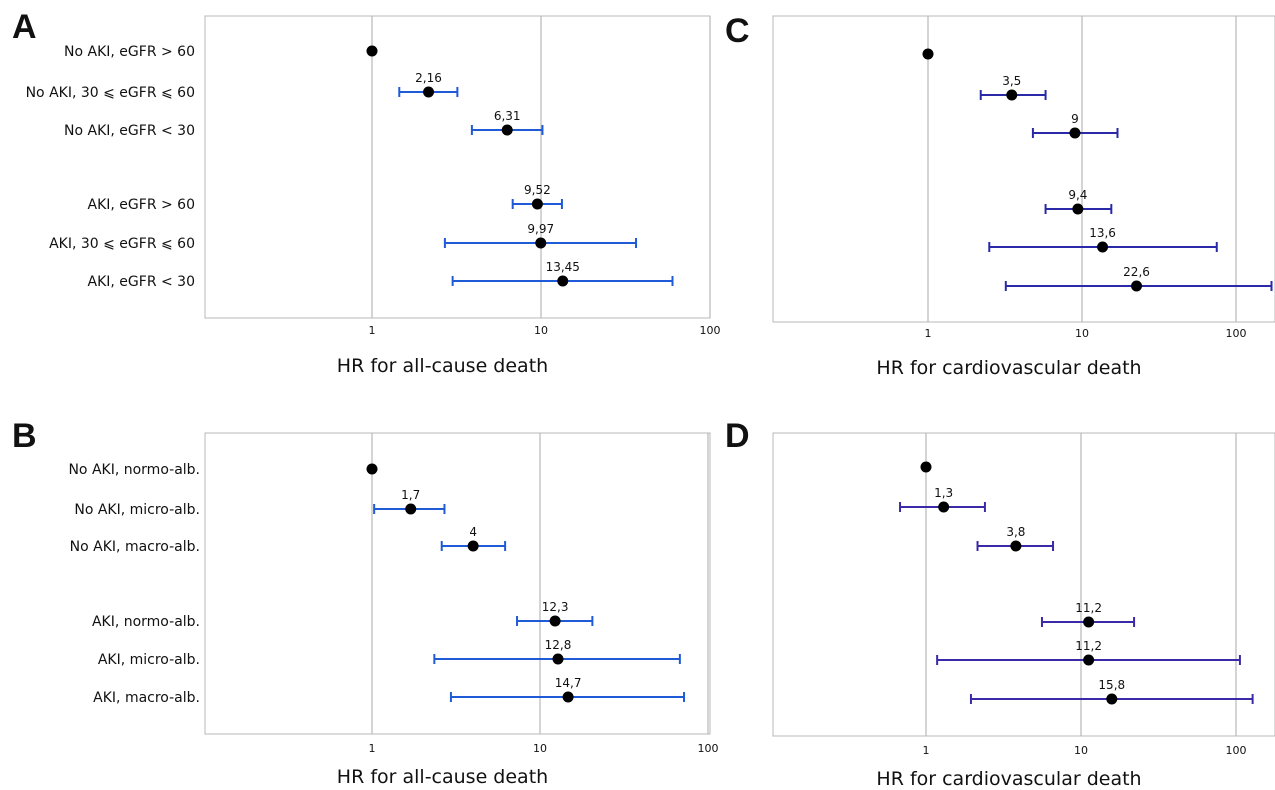 This screenshot has height=790, width=1275. I want to click on row-label: AKI, eGFR < 30, so click(141, 282).